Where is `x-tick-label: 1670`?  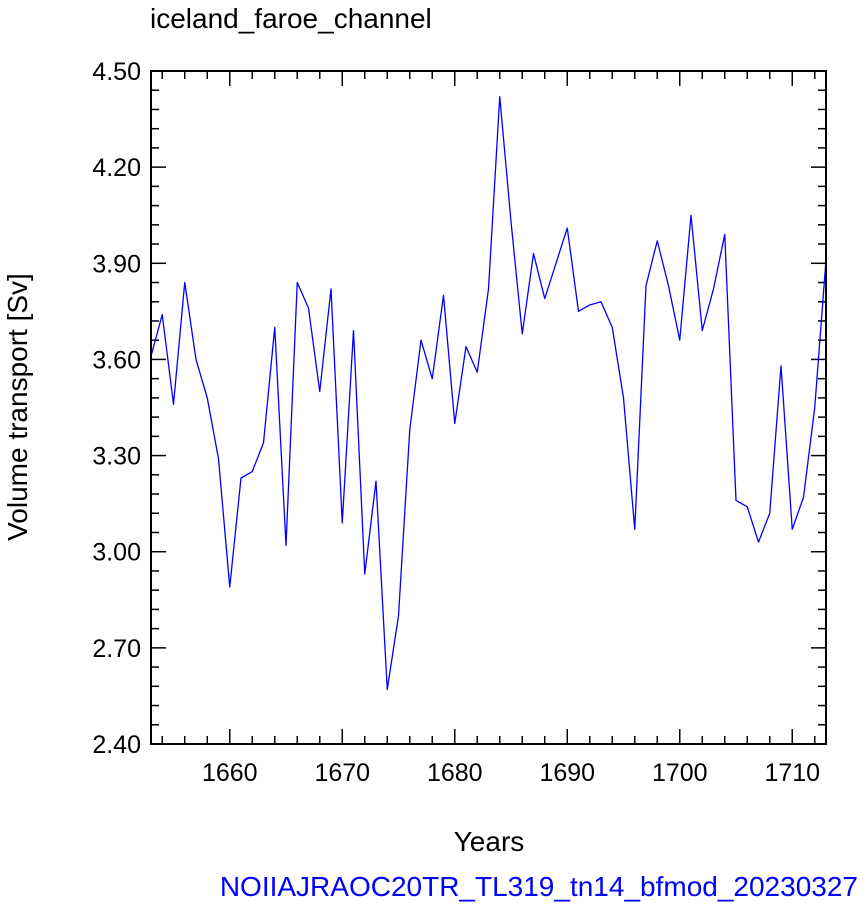 x-tick-label: 1670 is located at coordinates (342, 773).